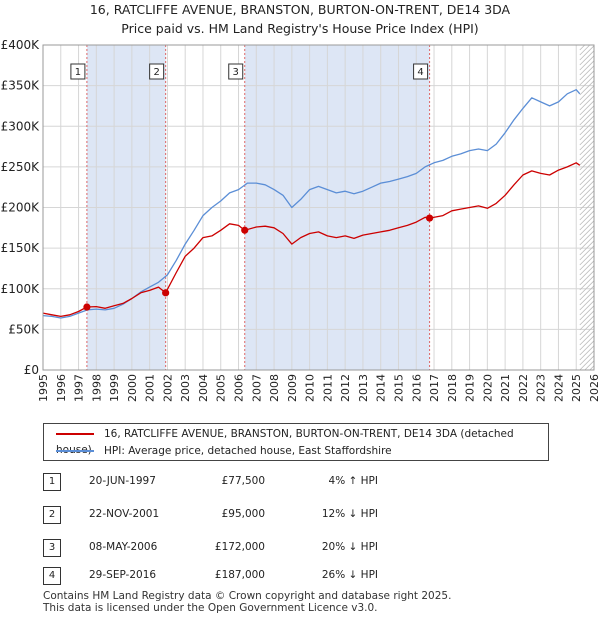 The width and height of the screenshot is (600, 620). Describe the element at coordinates (75, 434) in the screenshot. I see `legend-swatch-property` at that location.